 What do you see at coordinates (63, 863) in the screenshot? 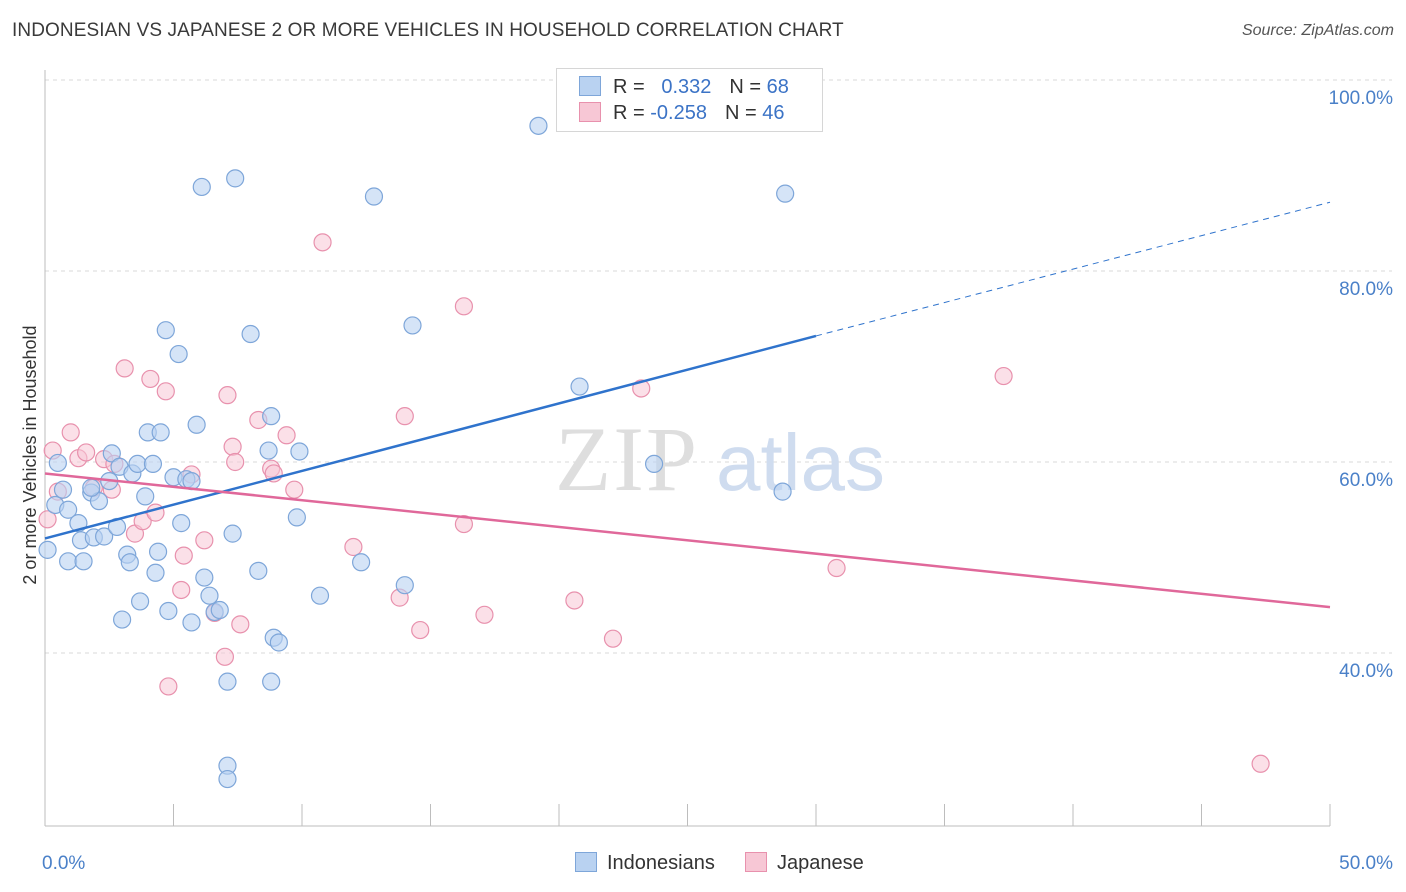
I see `x-tick-label: 0.0%` at bounding box center [63, 863].